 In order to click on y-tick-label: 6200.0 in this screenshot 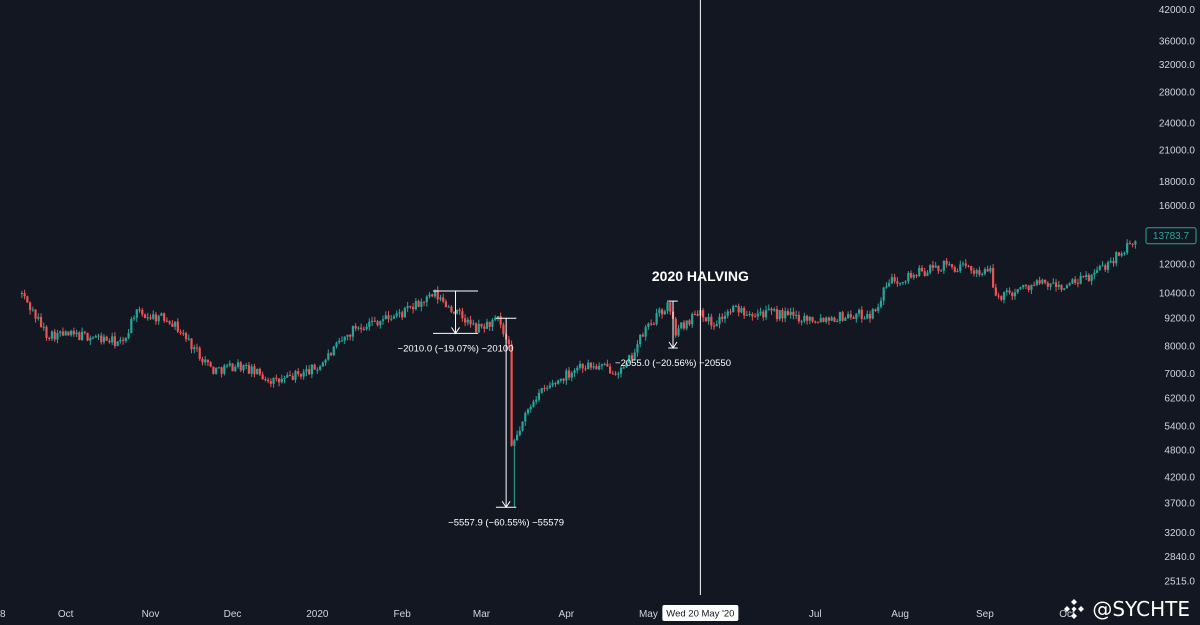, I will do `click(1179, 398)`.